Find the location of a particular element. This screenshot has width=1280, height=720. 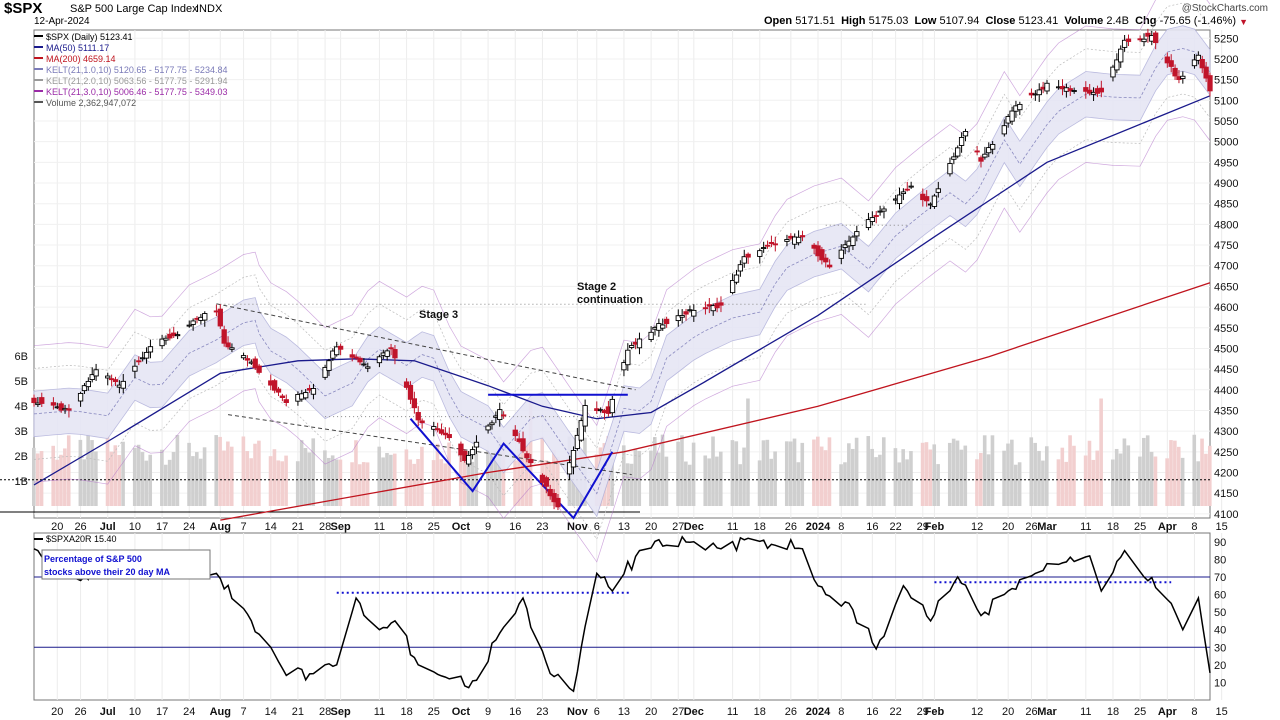

chart-date: 12-Apr-2024 is located at coordinates (62, 21).